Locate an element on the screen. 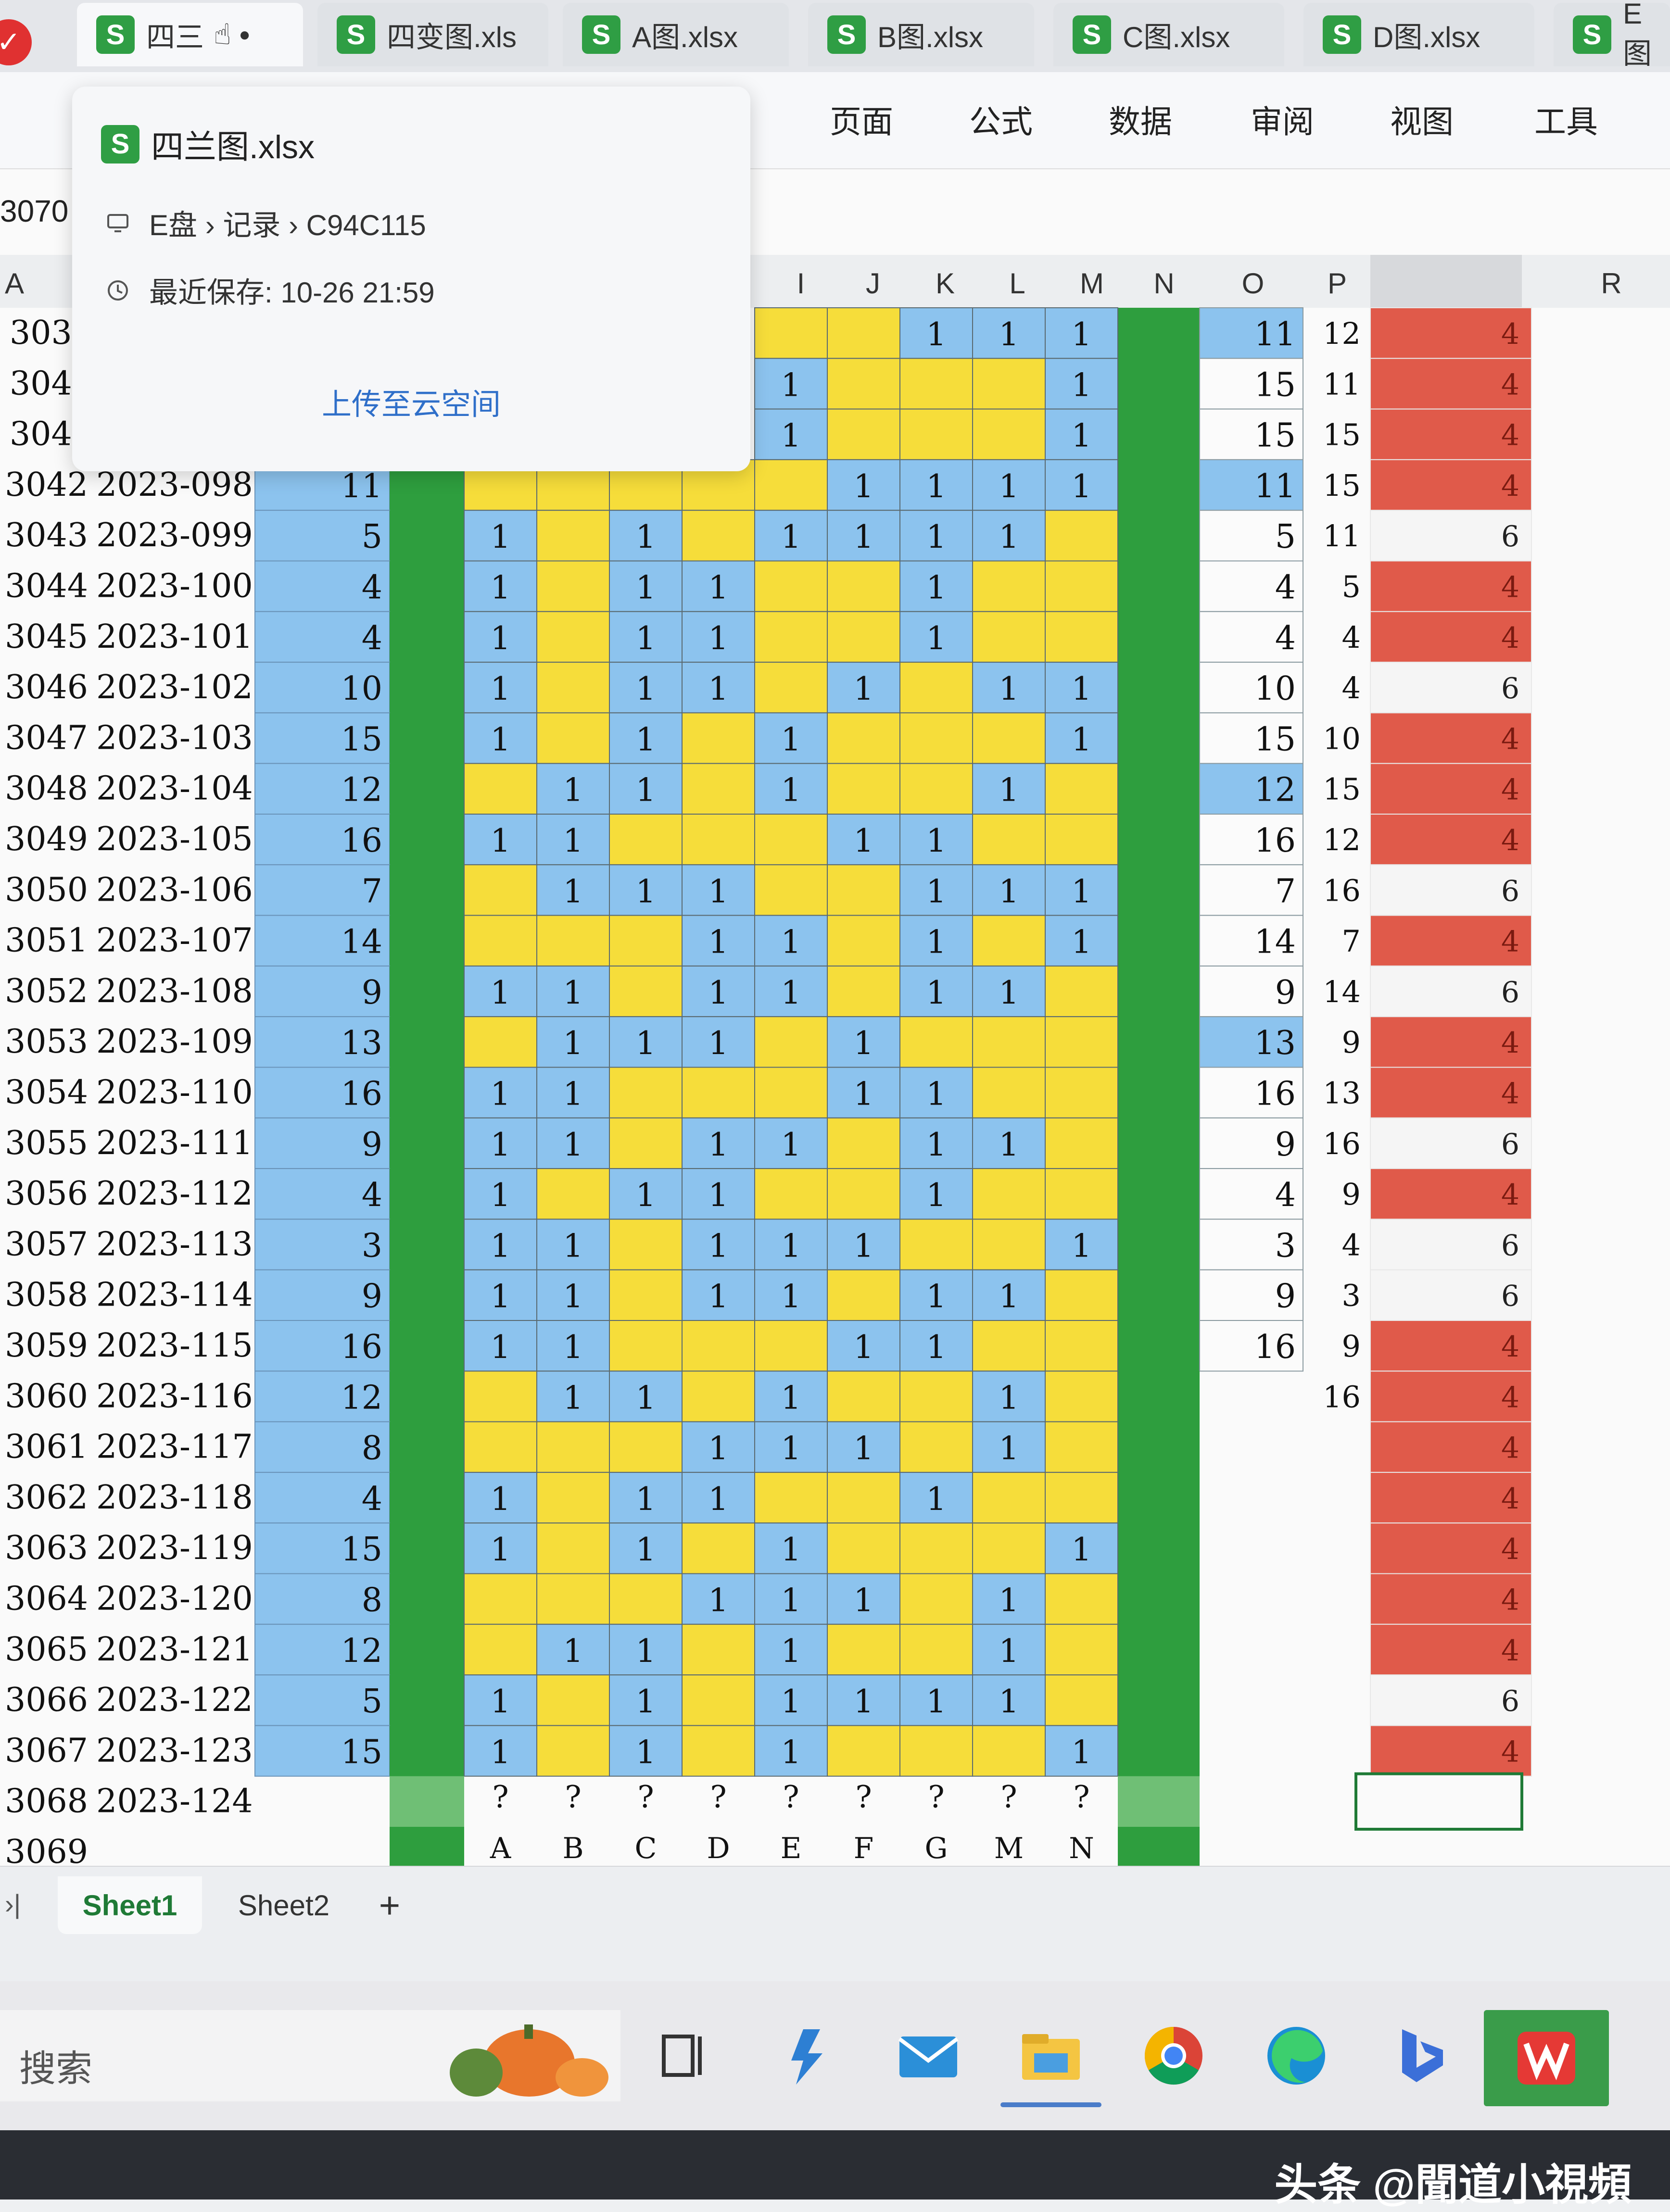  upload-to-cloud-link: 上传至云空间 is located at coordinates (411, 404).